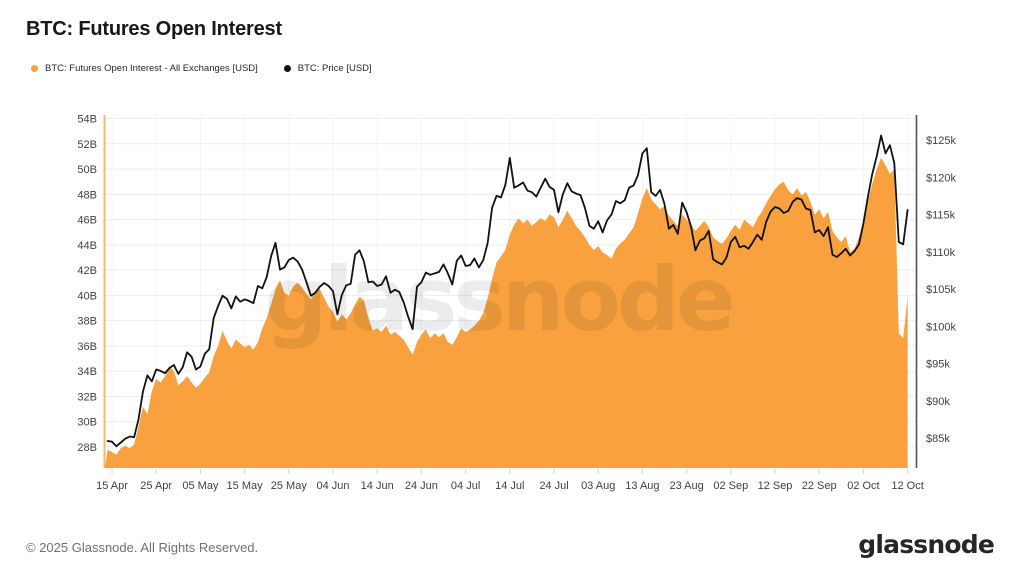 The width and height of the screenshot is (1024, 576). What do you see at coordinates (941, 178) in the screenshot?
I see `y-right-axis-label: $120k` at bounding box center [941, 178].